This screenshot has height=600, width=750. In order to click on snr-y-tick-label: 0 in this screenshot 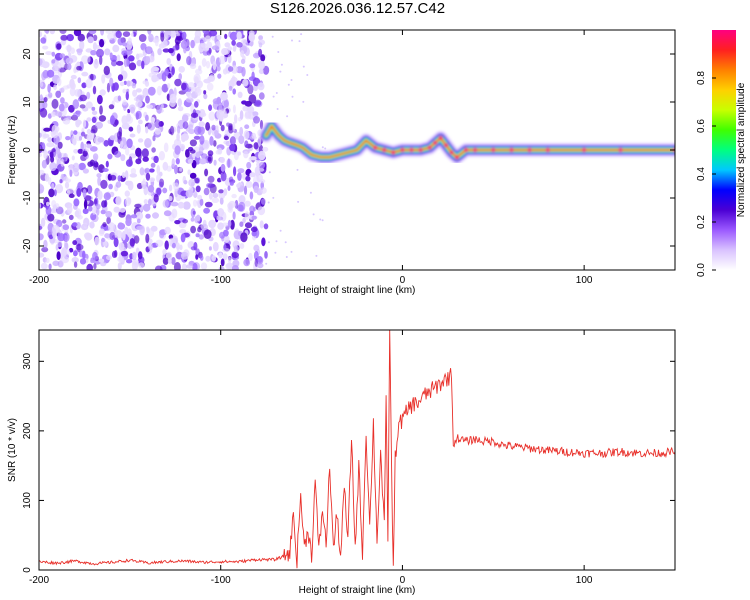, I will do `click(27, 570)`.